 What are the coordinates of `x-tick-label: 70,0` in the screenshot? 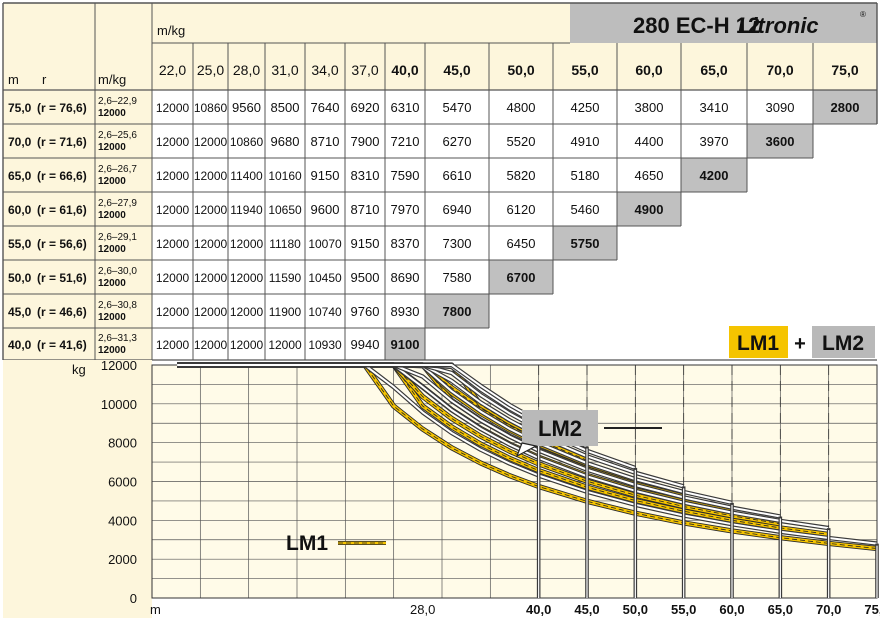 It's located at (828, 609).